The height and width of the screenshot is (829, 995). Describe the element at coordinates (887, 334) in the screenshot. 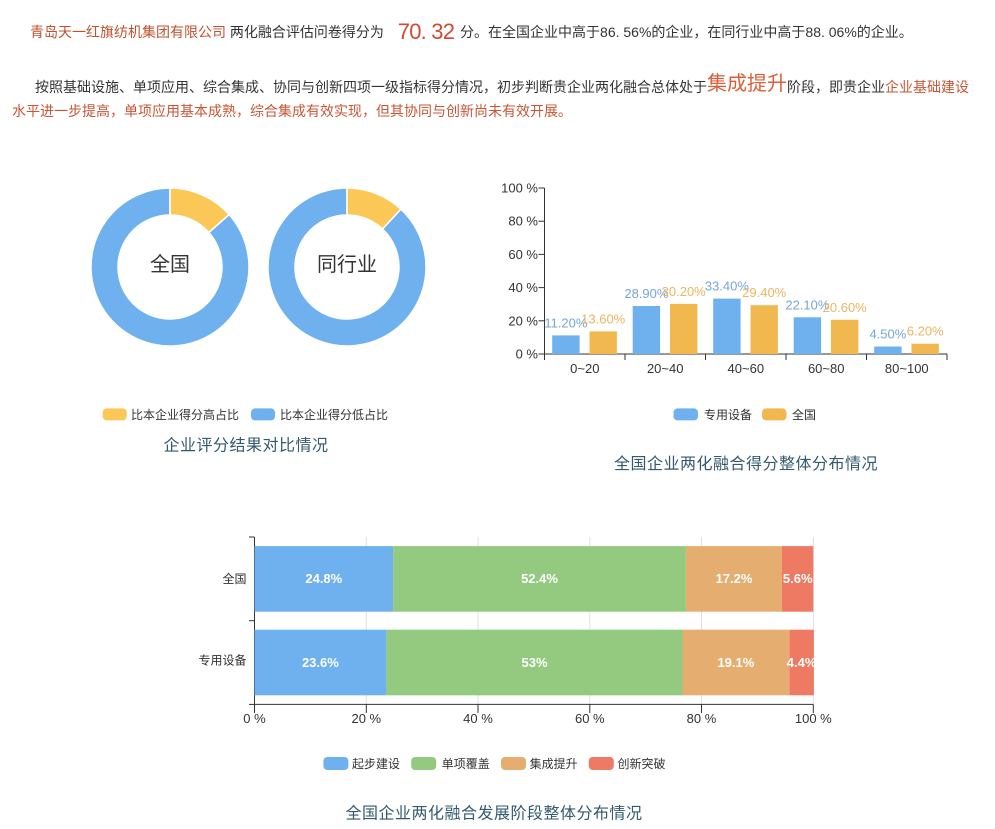

I see `svg-text: 4.50%` at that location.